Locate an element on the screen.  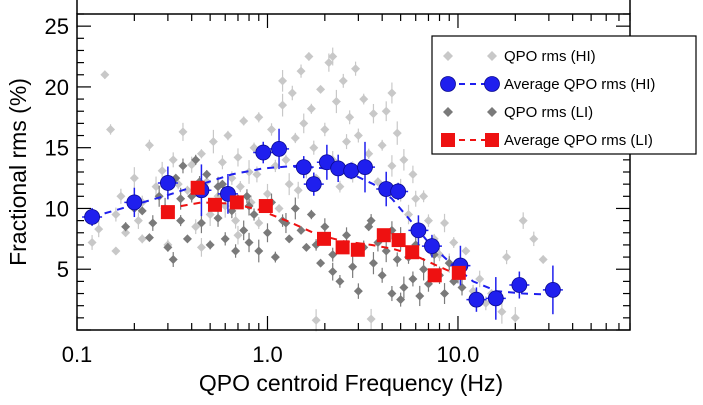
y-tick-label: 15 is located at coordinates (57, 148).